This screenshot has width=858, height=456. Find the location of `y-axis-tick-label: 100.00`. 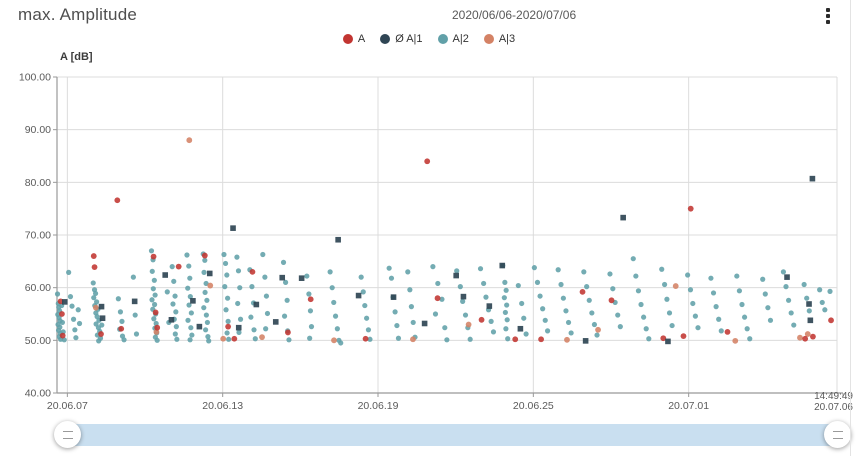

y-axis-tick-label: 100.00 is located at coordinates (35, 78).